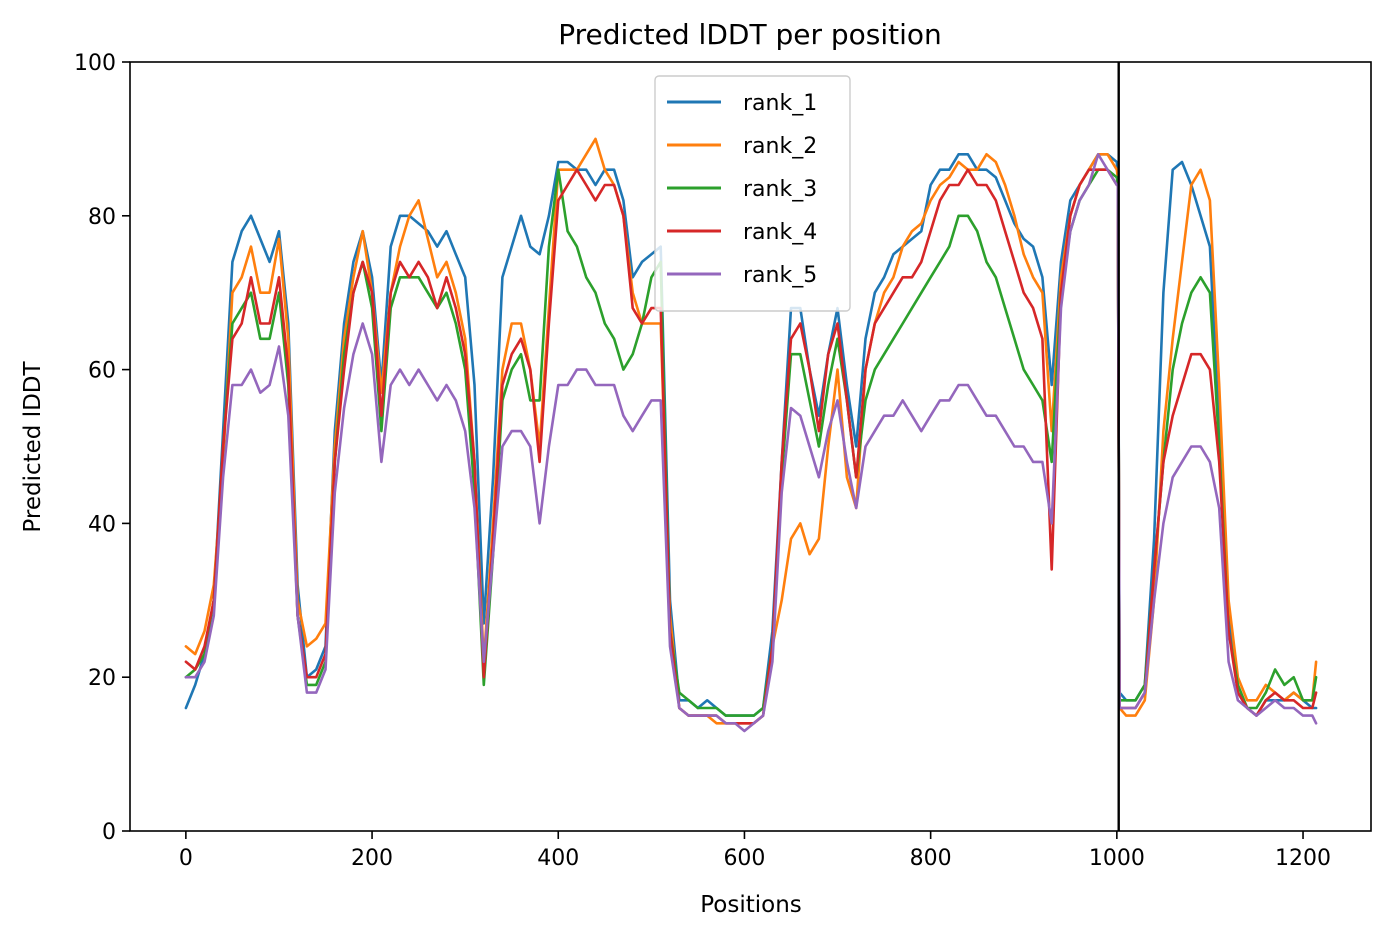  I want to click on legend-label-rank-1: rank_1, so click(780, 103).